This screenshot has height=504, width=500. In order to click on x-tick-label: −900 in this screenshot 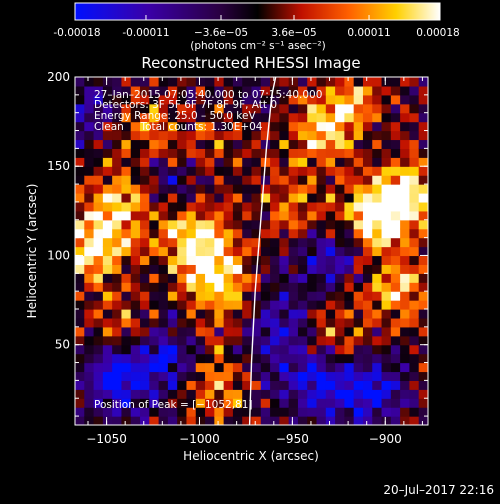, I will do `click(385, 439)`.